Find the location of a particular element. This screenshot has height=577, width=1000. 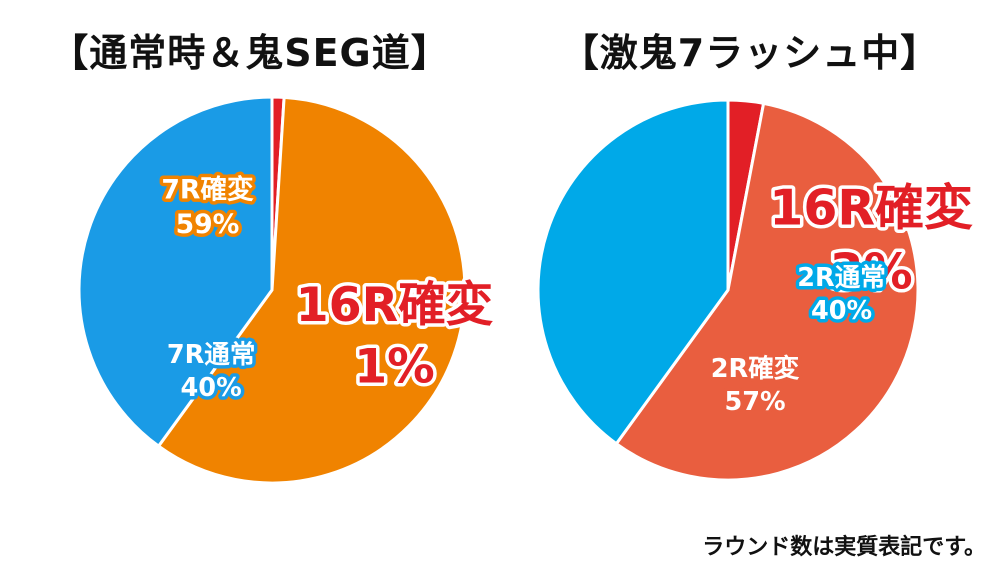

slice-percent: 57% is located at coordinates (754, 402).